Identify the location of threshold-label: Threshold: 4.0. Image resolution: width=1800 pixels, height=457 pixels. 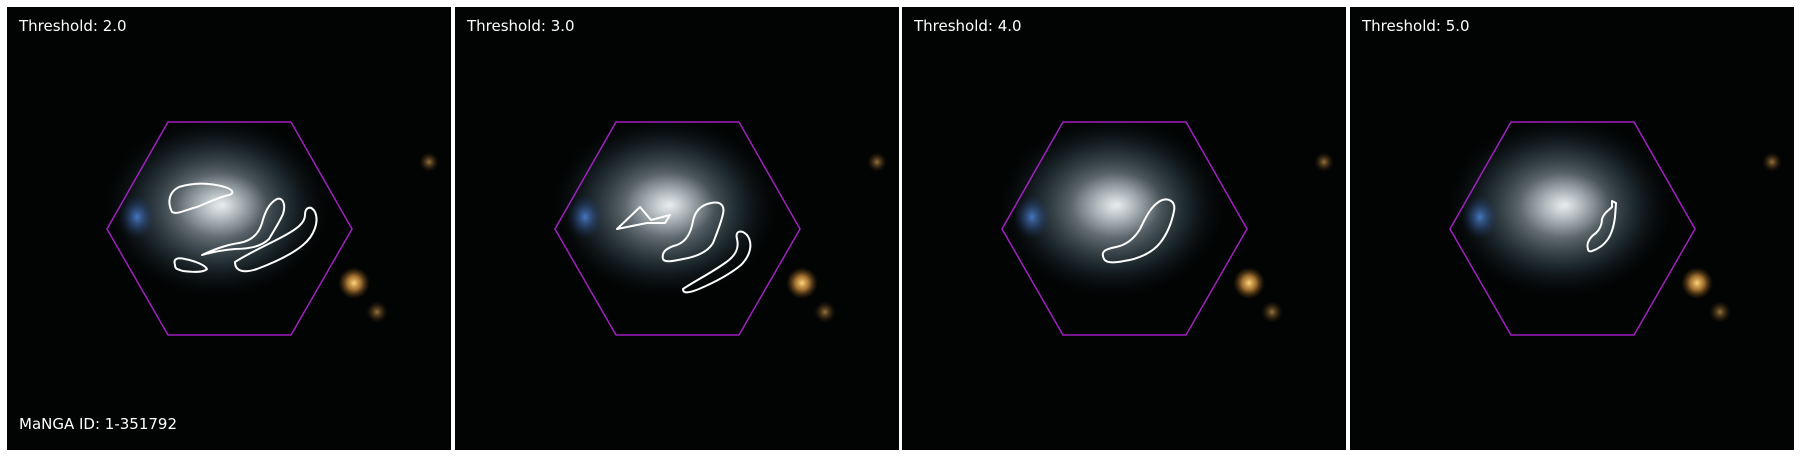
(968, 26).